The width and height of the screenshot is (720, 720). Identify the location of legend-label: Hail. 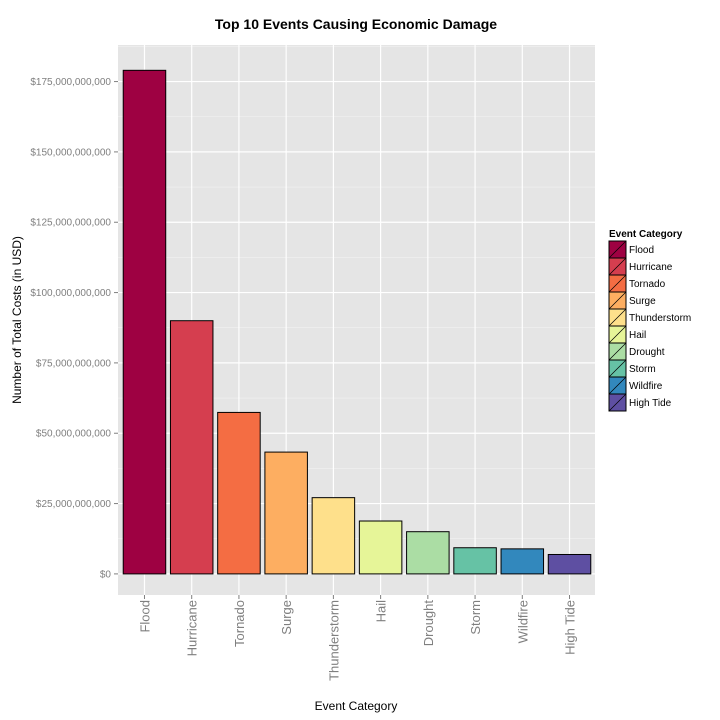
(637, 335).